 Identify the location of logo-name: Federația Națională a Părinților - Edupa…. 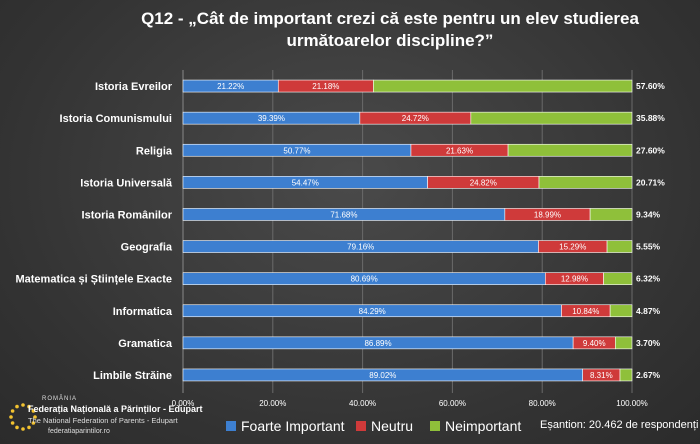
(115, 409).